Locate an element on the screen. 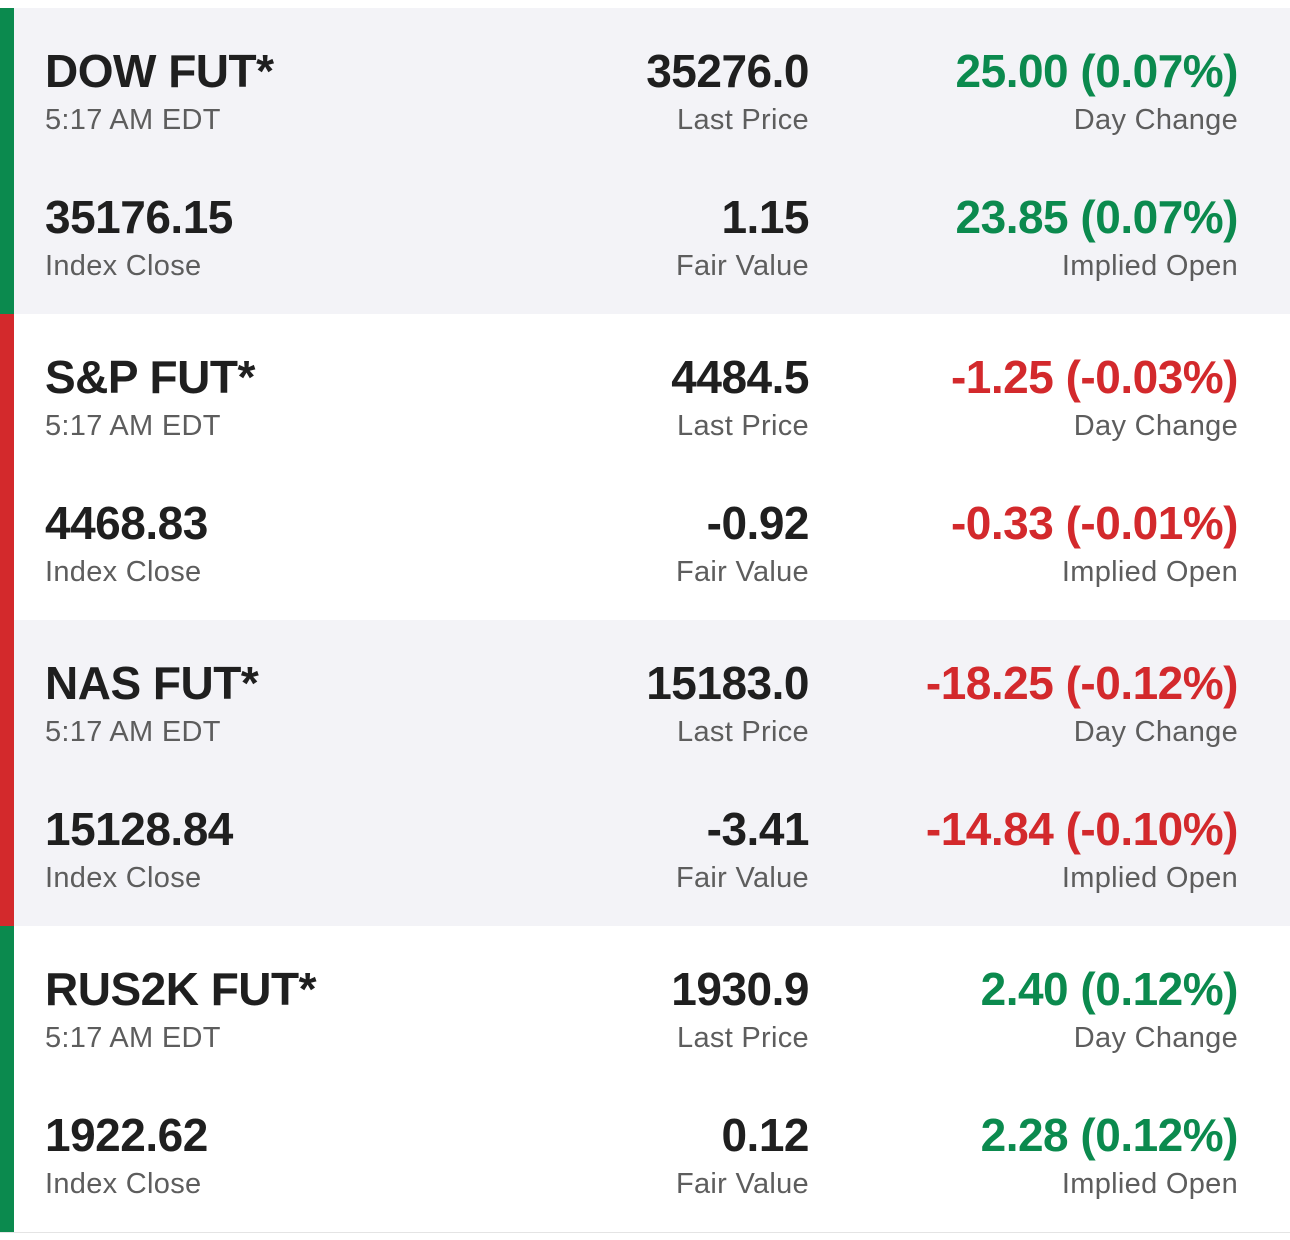 The width and height of the screenshot is (1290, 1240). last-price-value: 15183.0 is located at coordinates (727, 683).